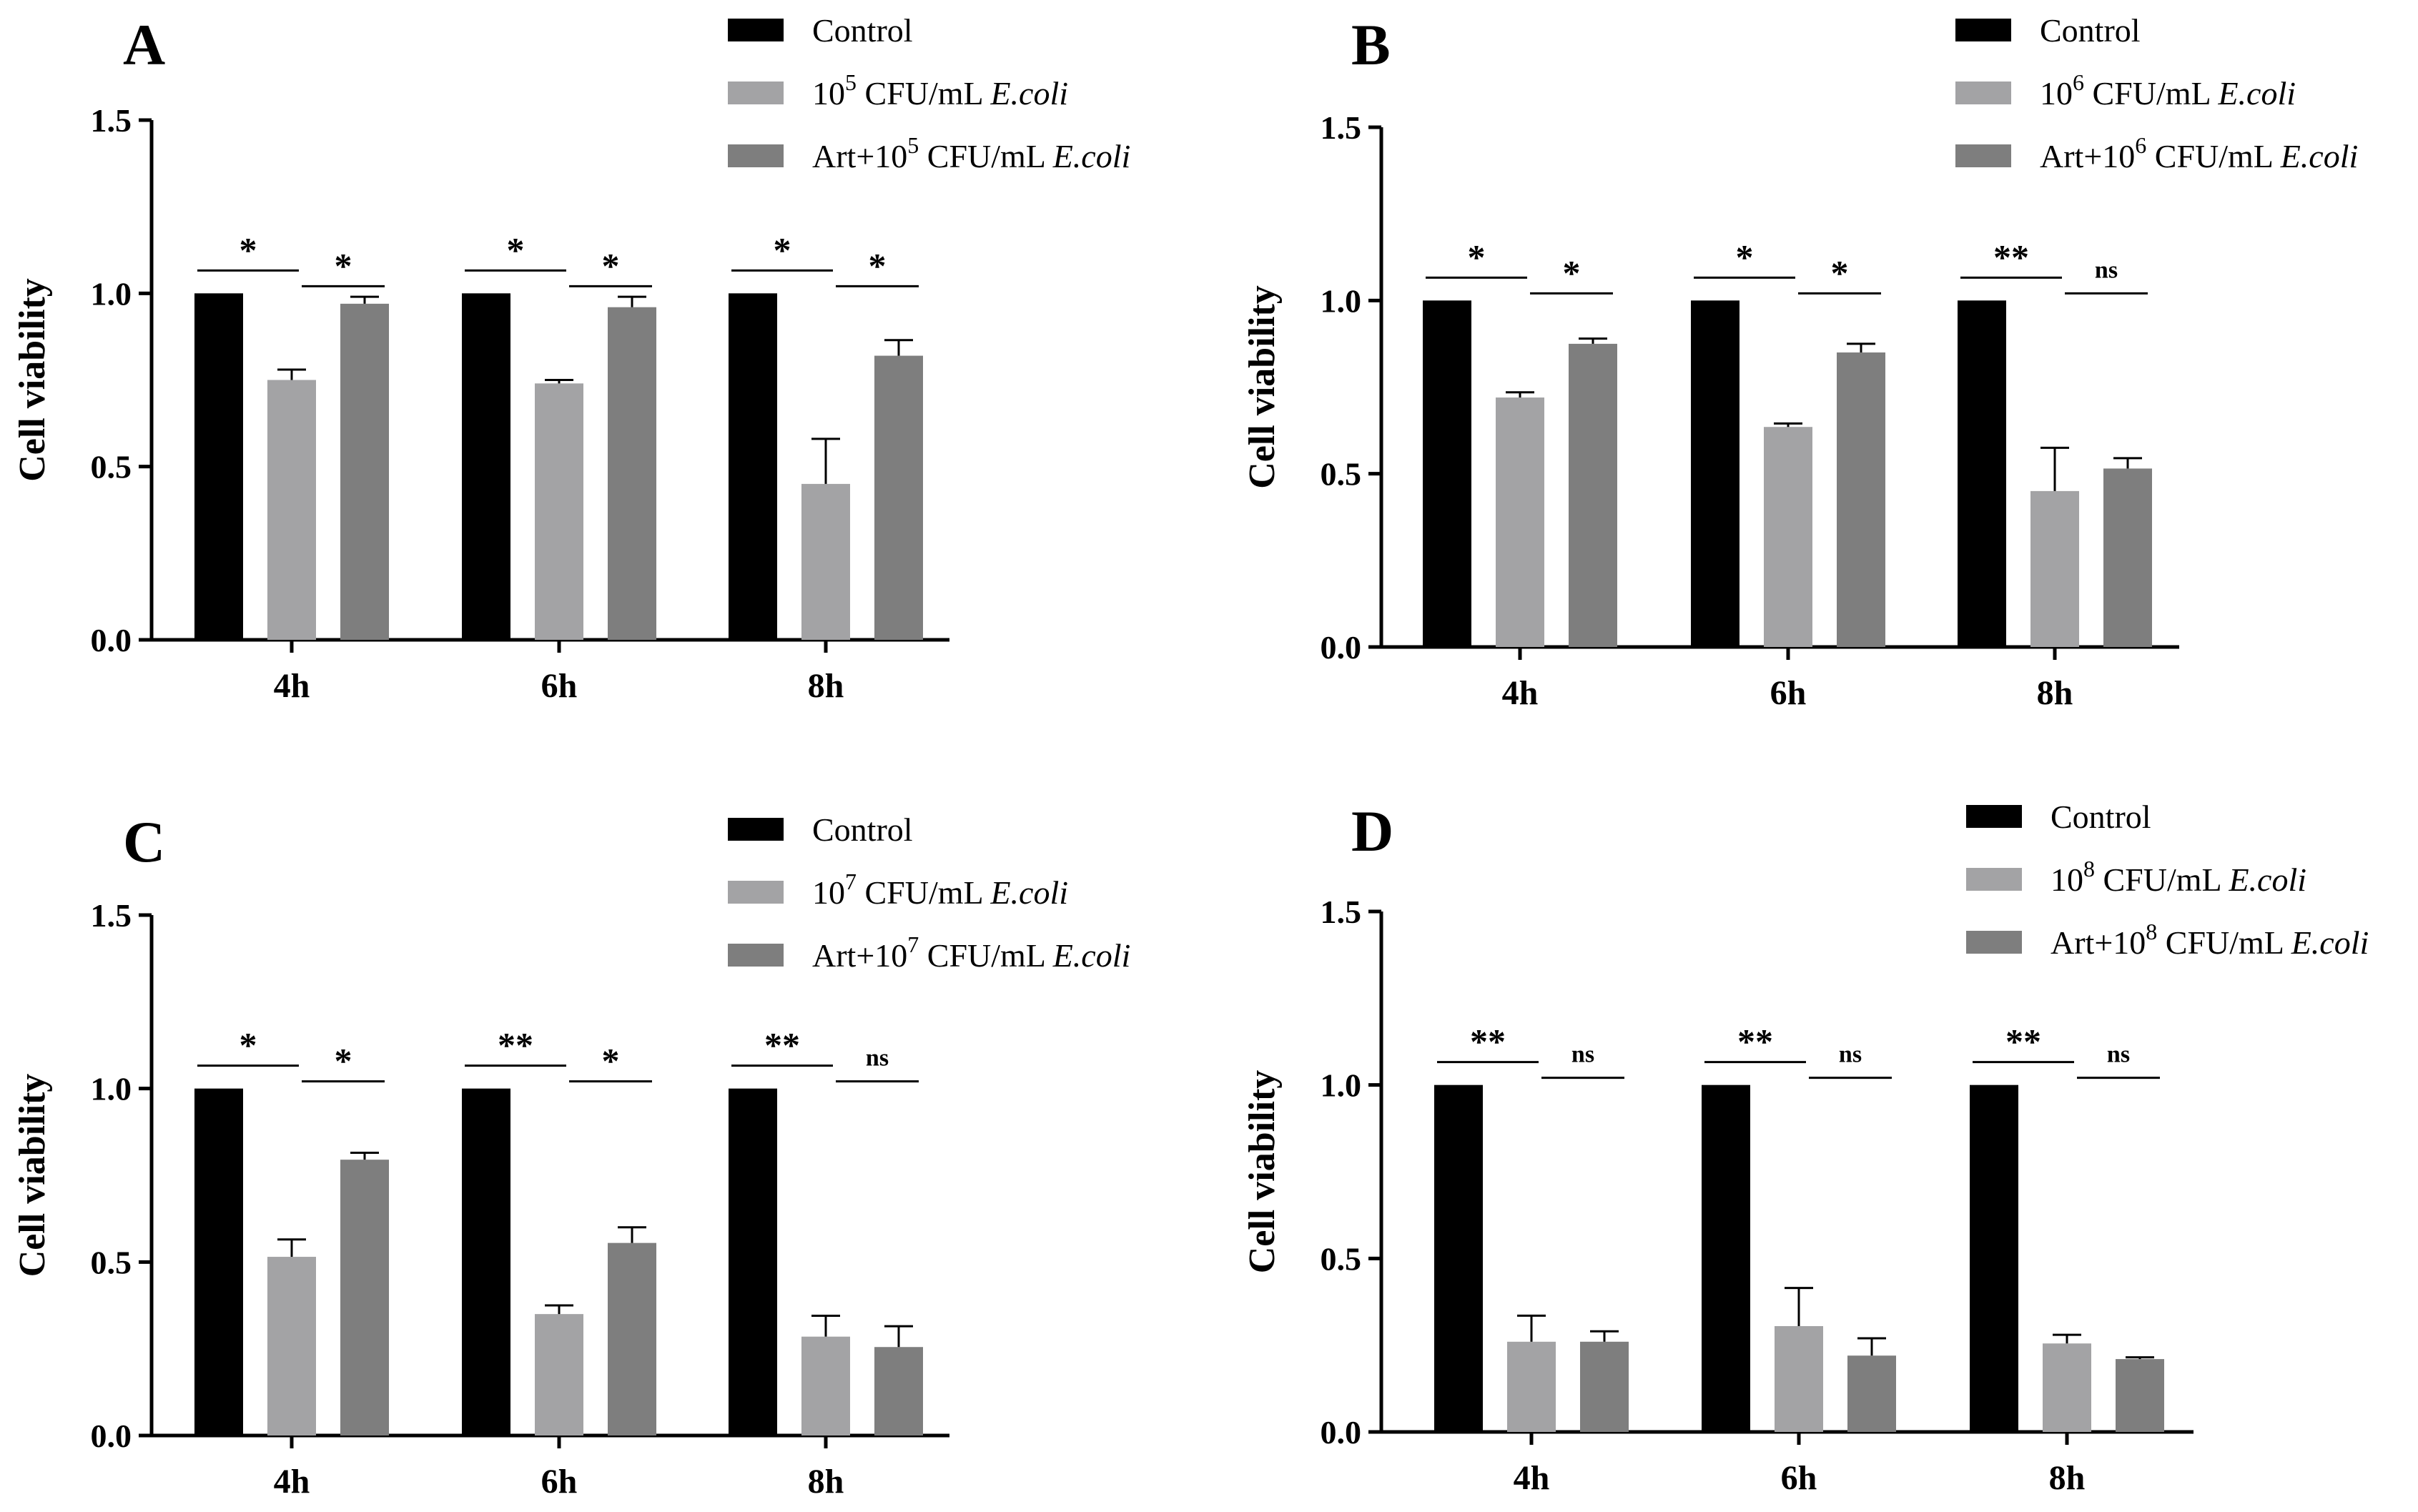  What do you see at coordinates (2098, 942) in the screenshot?
I see `legend-text: Art+10` at bounding box center [2098, 942].